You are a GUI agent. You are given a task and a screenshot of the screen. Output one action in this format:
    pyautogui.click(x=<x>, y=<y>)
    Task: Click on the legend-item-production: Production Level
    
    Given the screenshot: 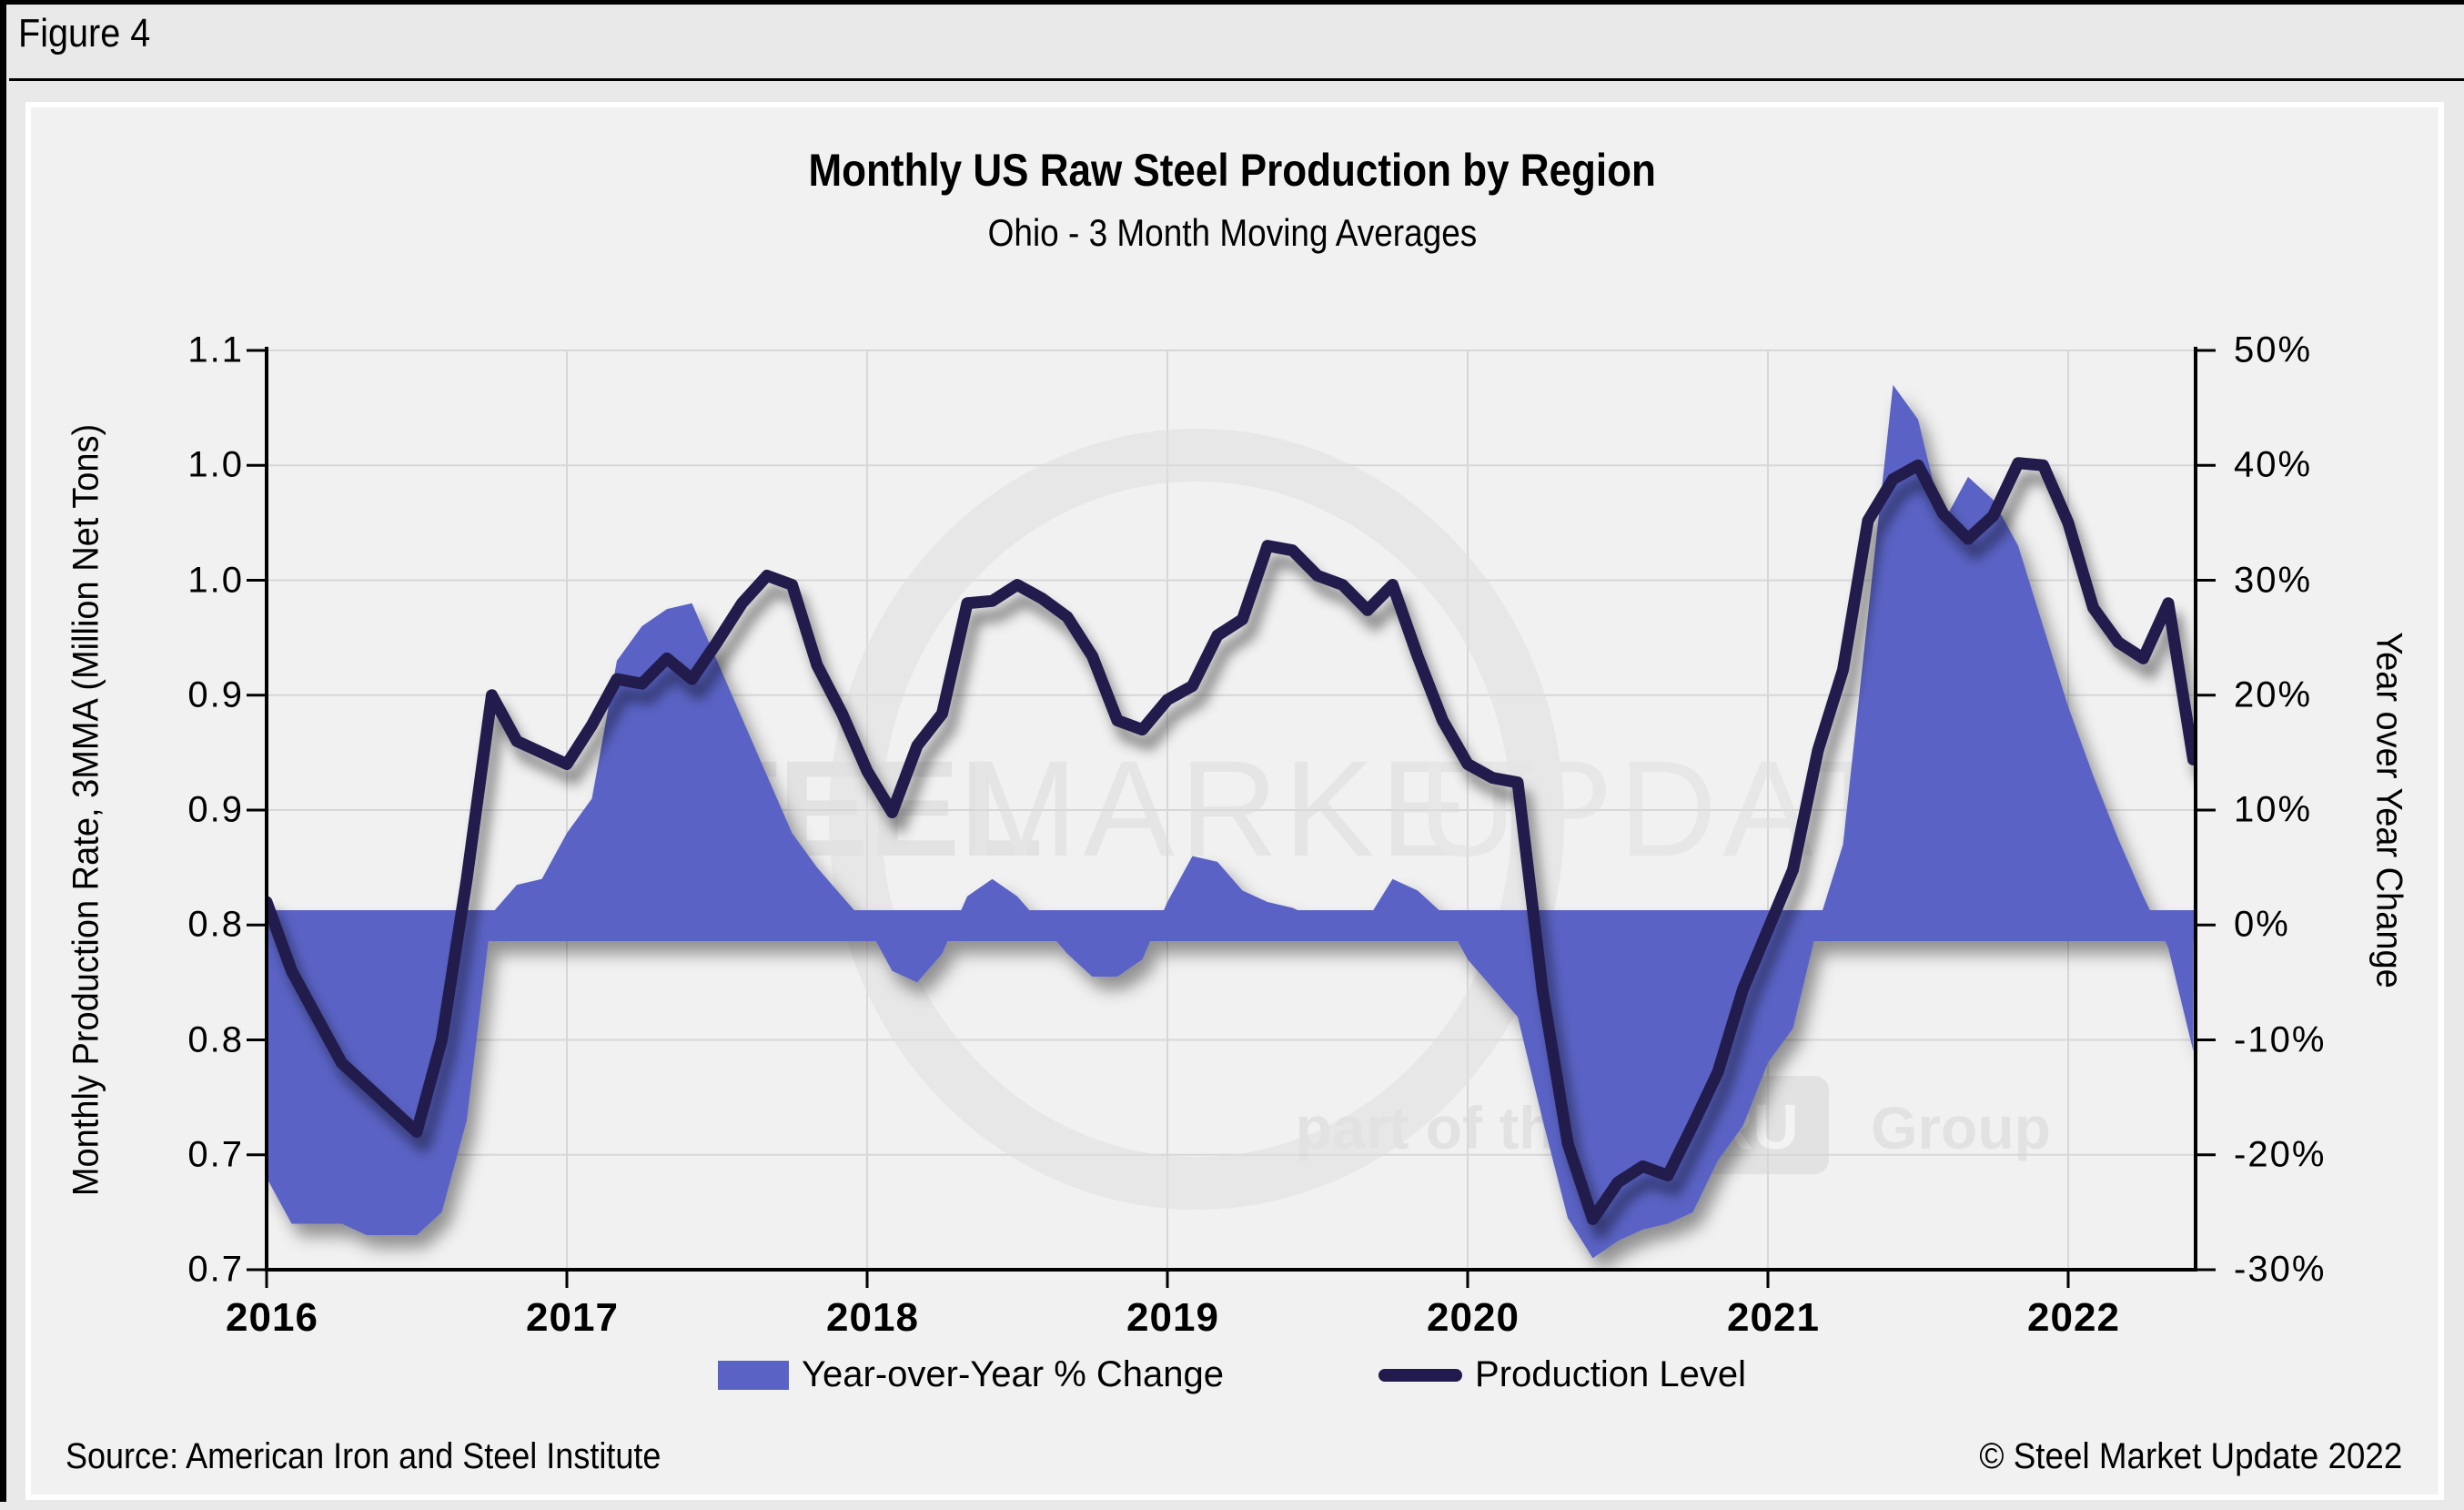 What is the action you would take?
    pyautogui.click(x=1562, y=1374)
    